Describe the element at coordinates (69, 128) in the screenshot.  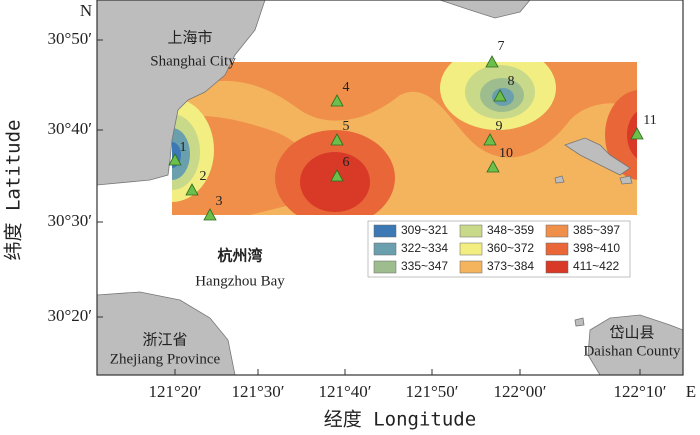
I see `y-tick-label: 30°40′` at that location.